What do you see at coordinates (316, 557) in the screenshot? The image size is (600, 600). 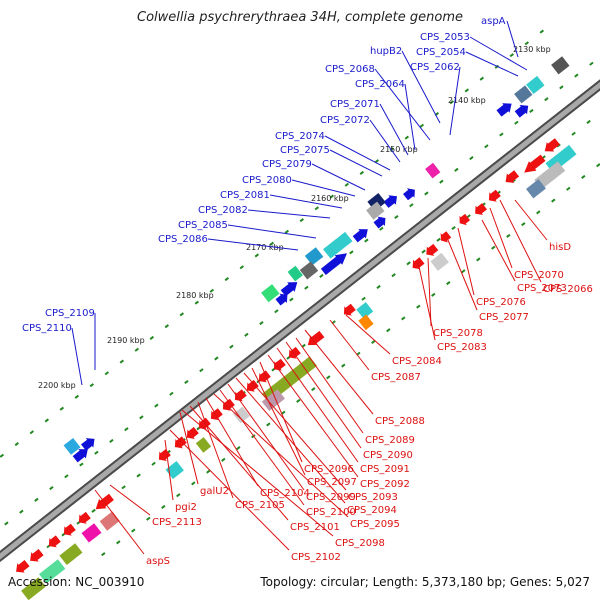 I see `reverse-gene-label: CPS_2102` at bounding box center [316, 557].